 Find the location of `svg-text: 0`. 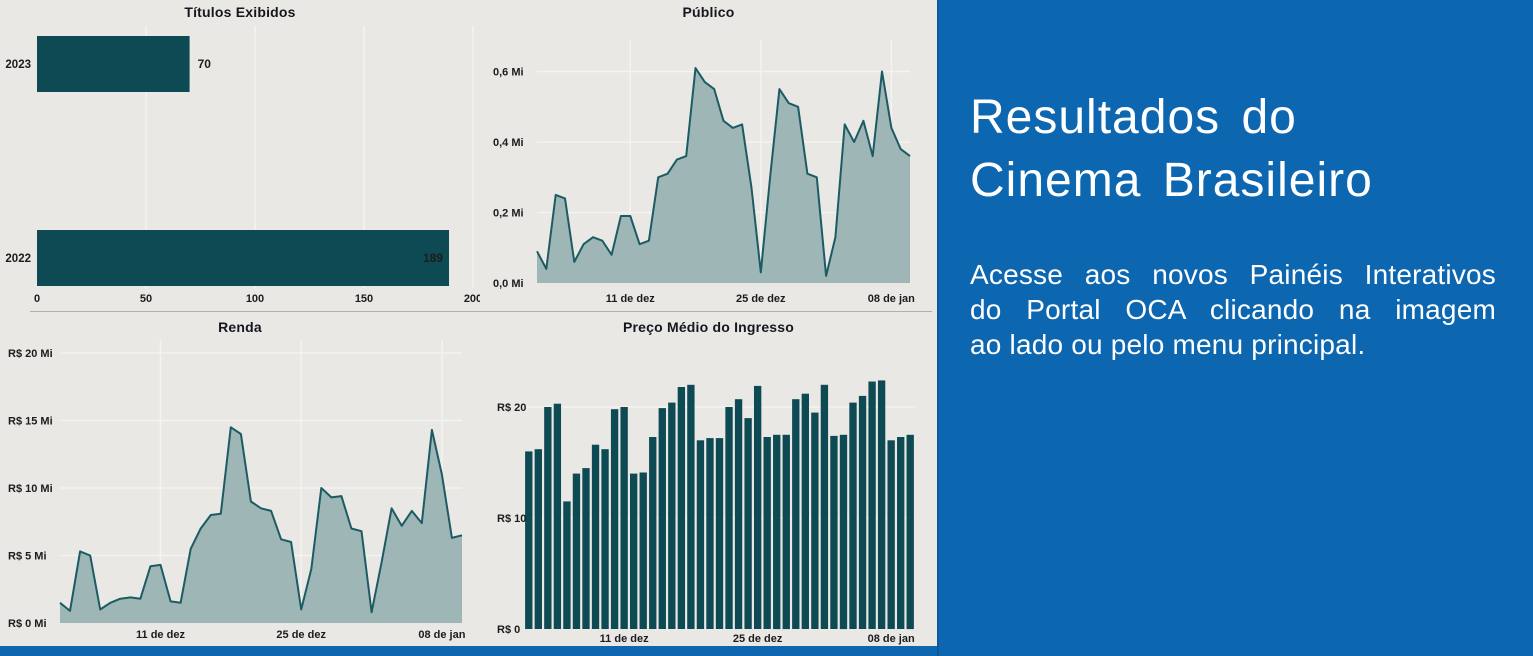

svg-text: 0 is located at coordinates (37, 299).